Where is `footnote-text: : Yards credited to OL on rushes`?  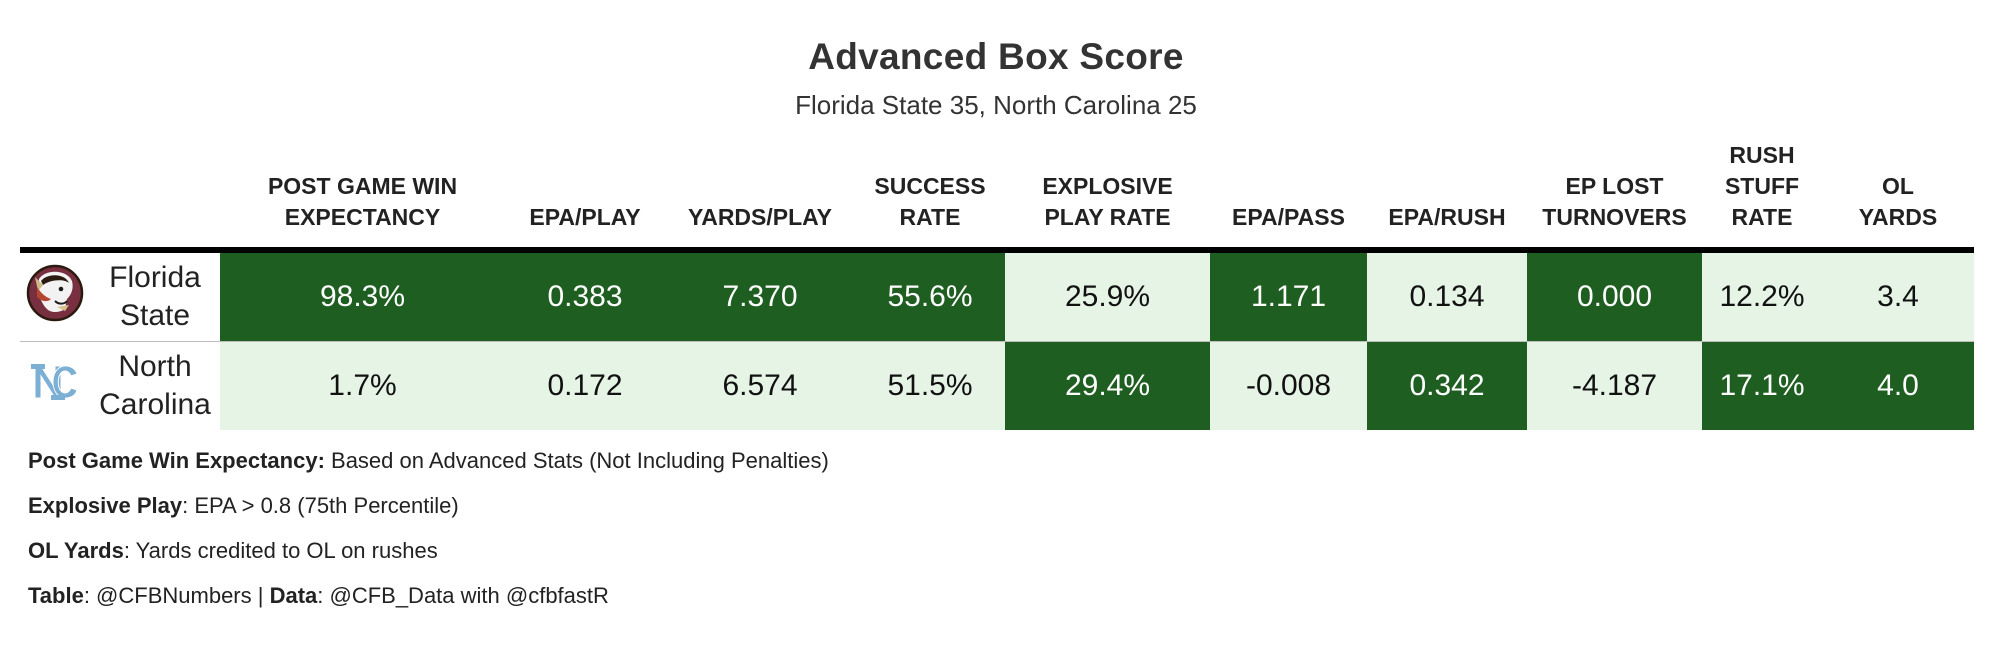
footnote-text: : Yards credited to OL on rushes is located at coordinates (280, 550).